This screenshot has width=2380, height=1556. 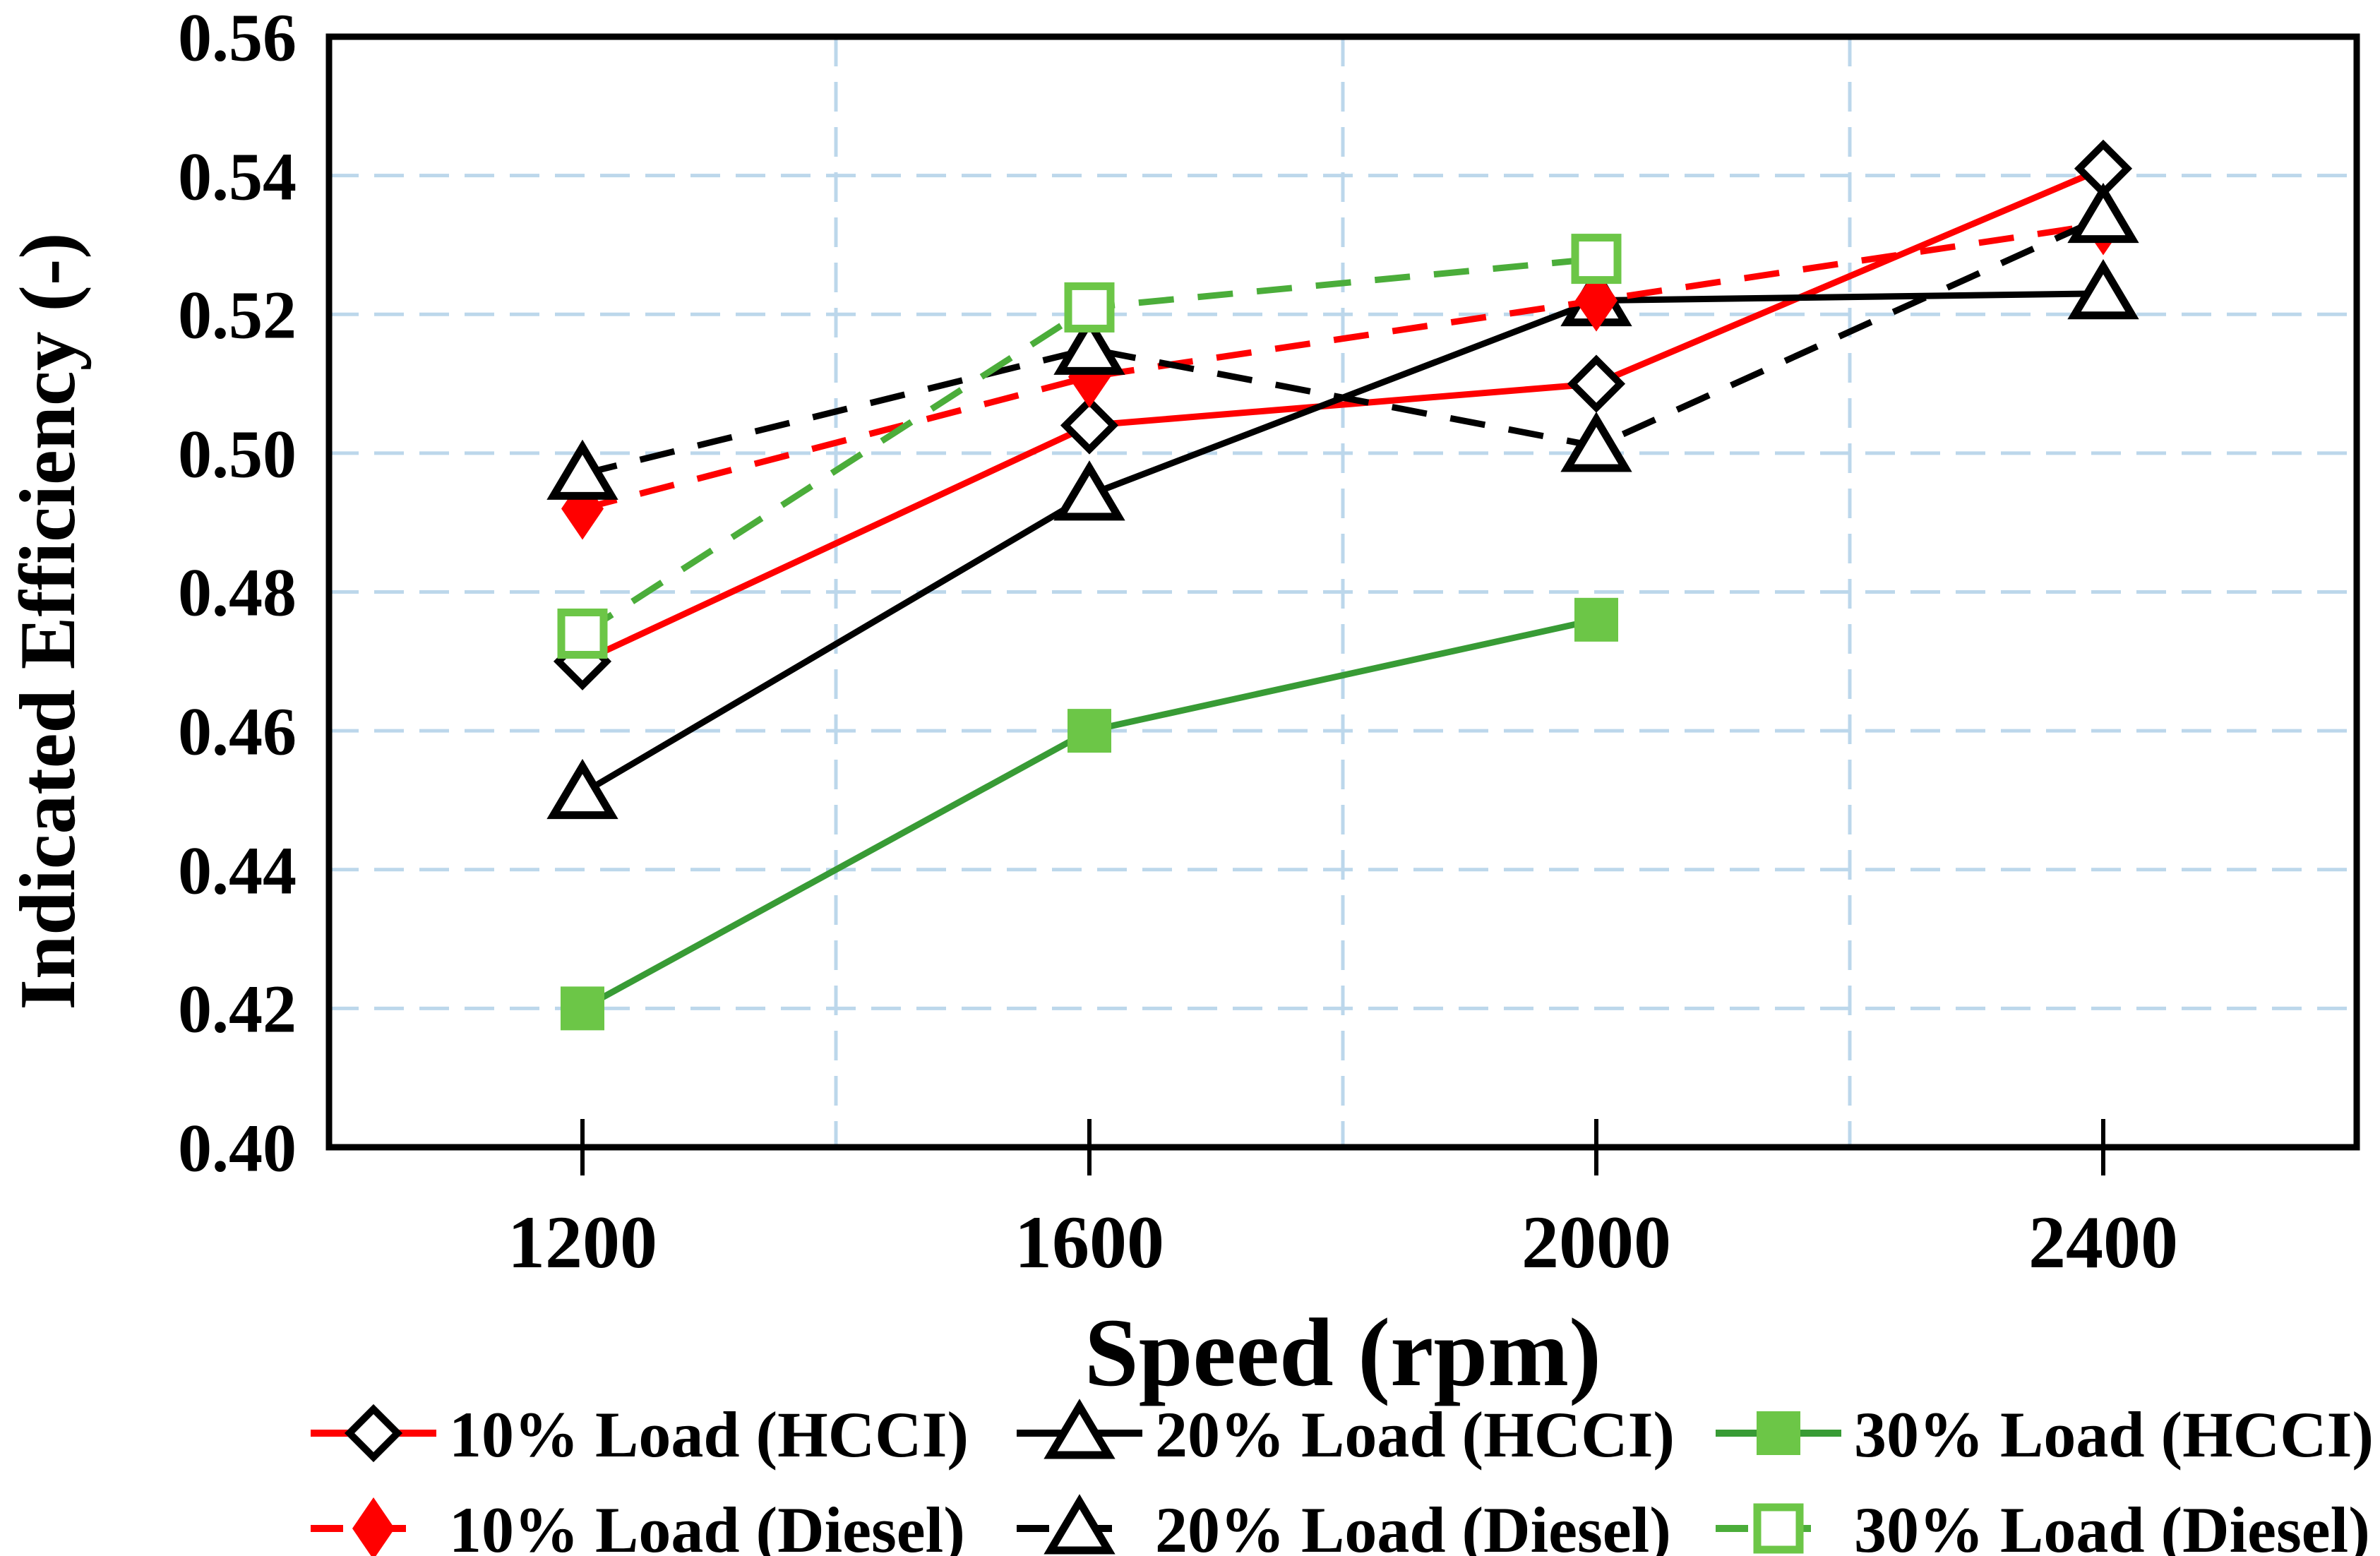 I want to click on legend-label: 10% Load (Diesel), so click(x=707, y=1525).